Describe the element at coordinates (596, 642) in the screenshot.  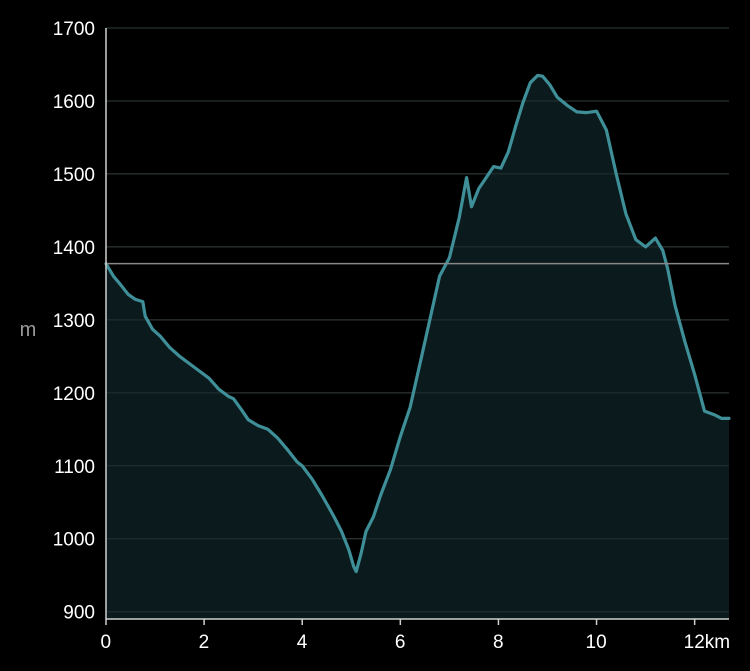
I see `x-tick-label: 10` at that location.